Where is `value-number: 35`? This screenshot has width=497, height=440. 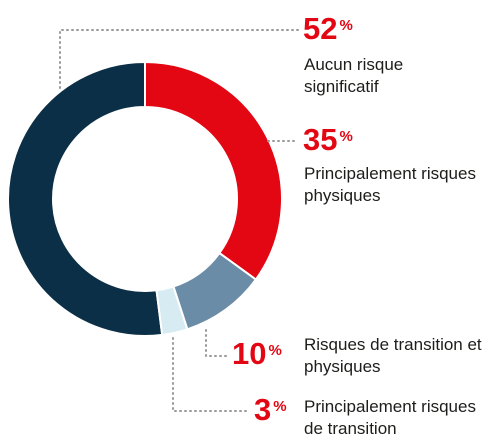 value-number: 35 is located at coordinates (320, 139).